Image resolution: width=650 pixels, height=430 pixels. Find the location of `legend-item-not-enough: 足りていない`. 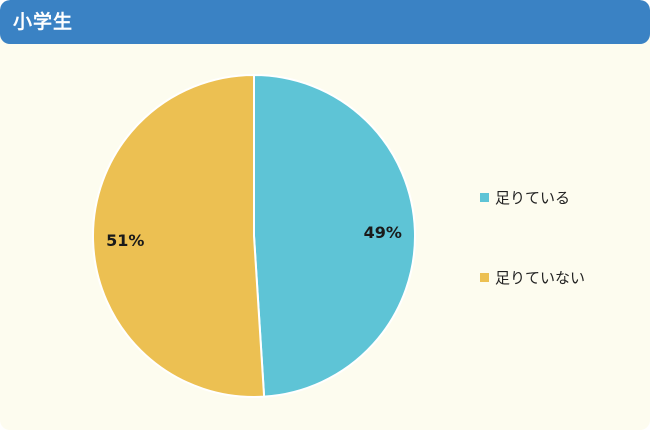

legend-item-not-enough: 足りていない is located at coordinates (532, 278).